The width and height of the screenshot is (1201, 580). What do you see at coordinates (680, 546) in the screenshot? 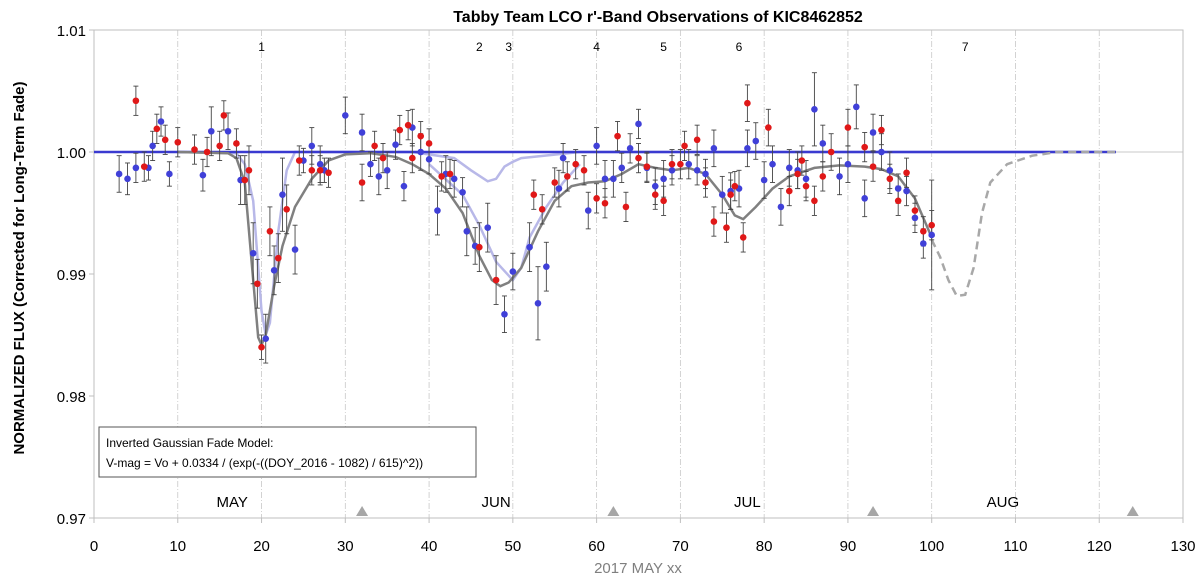
I see `x-tick-label: 70` at bounding box center [680, 546].